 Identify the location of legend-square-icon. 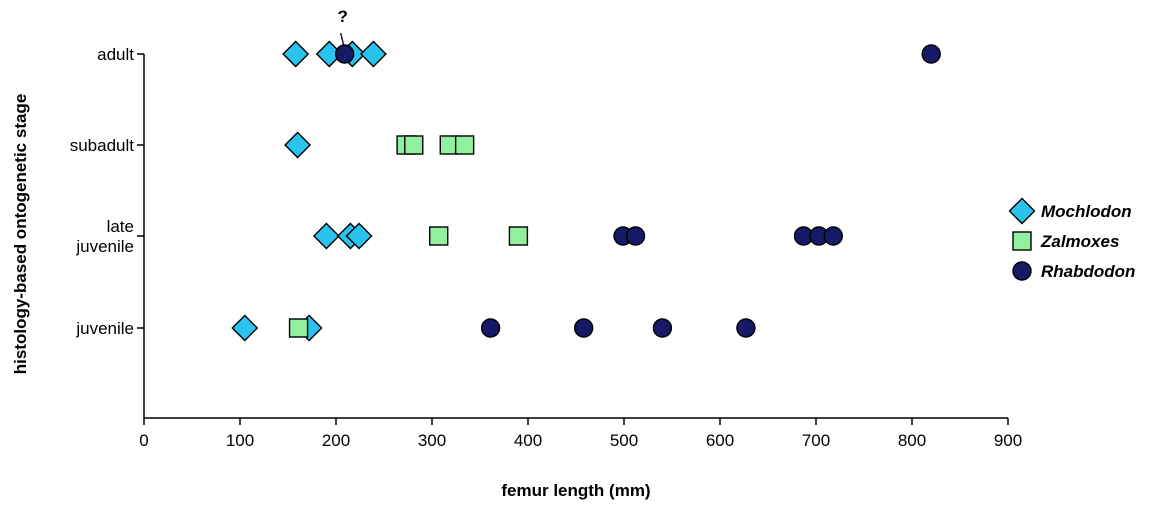
(1022, 241).